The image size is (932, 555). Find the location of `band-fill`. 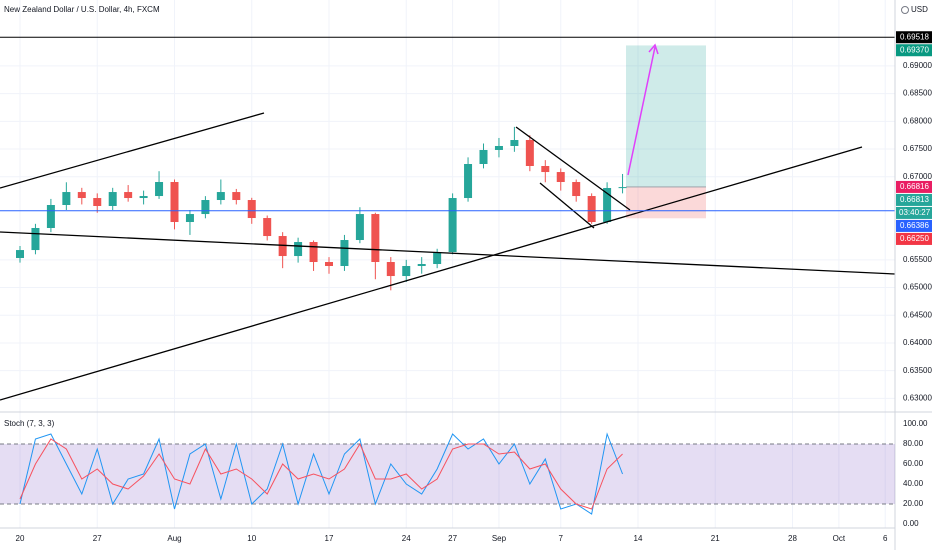

band-fill is located at coordinates (447, 474).